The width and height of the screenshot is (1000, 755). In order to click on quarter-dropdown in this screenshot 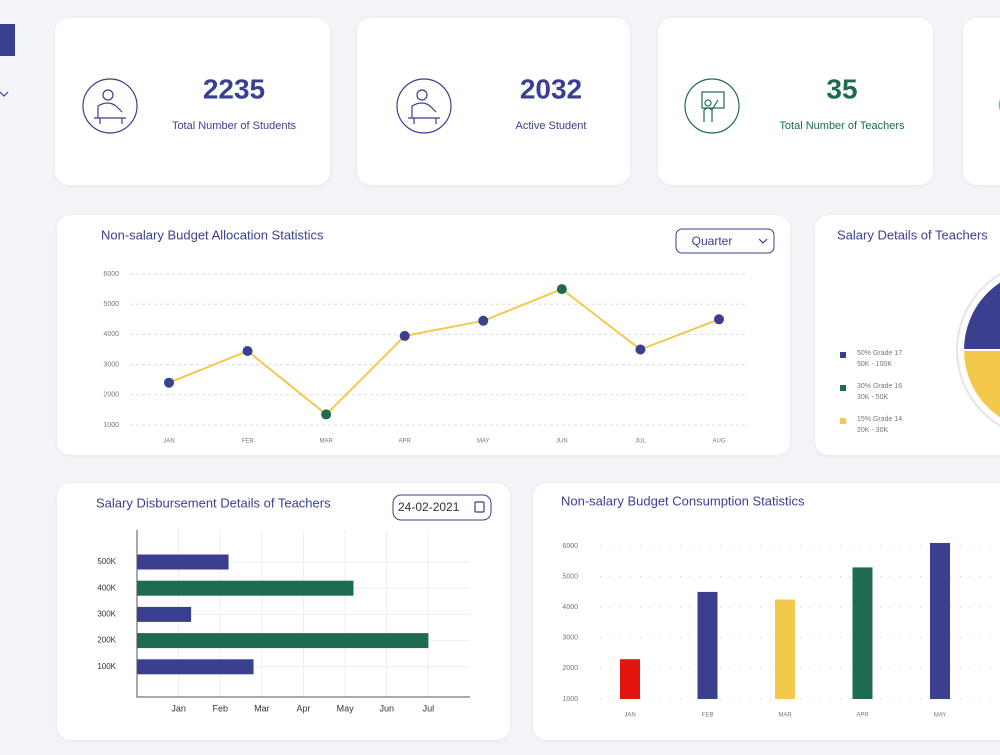, I will do `click(725, 241)`.